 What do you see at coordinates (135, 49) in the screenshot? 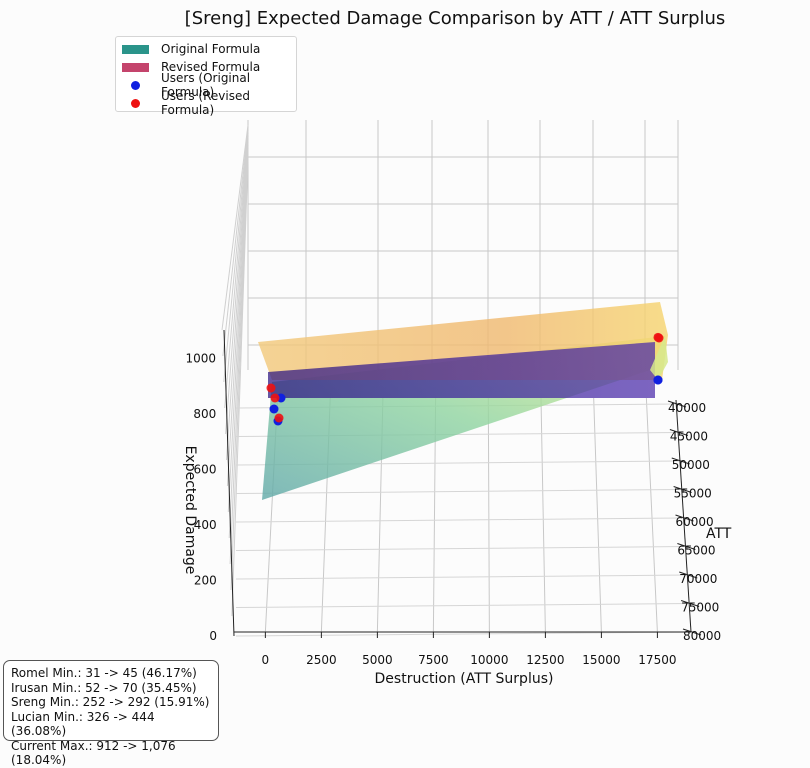
I see `legend-swatch-original` at bounding box center [135, 49].